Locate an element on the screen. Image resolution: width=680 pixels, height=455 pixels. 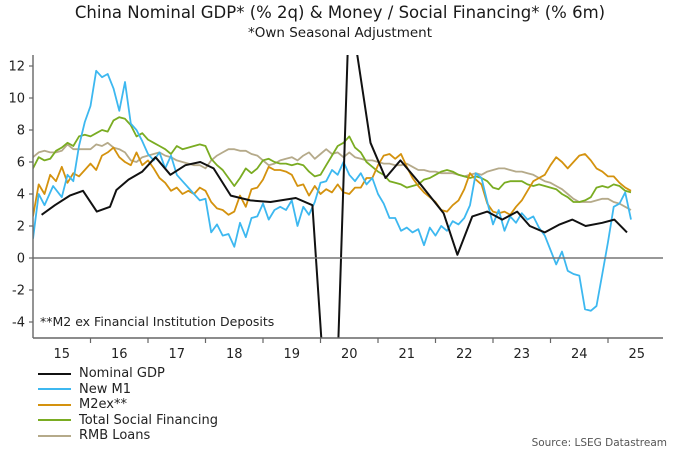
y-tick-label: 6 is located at coordinates (21, 163).